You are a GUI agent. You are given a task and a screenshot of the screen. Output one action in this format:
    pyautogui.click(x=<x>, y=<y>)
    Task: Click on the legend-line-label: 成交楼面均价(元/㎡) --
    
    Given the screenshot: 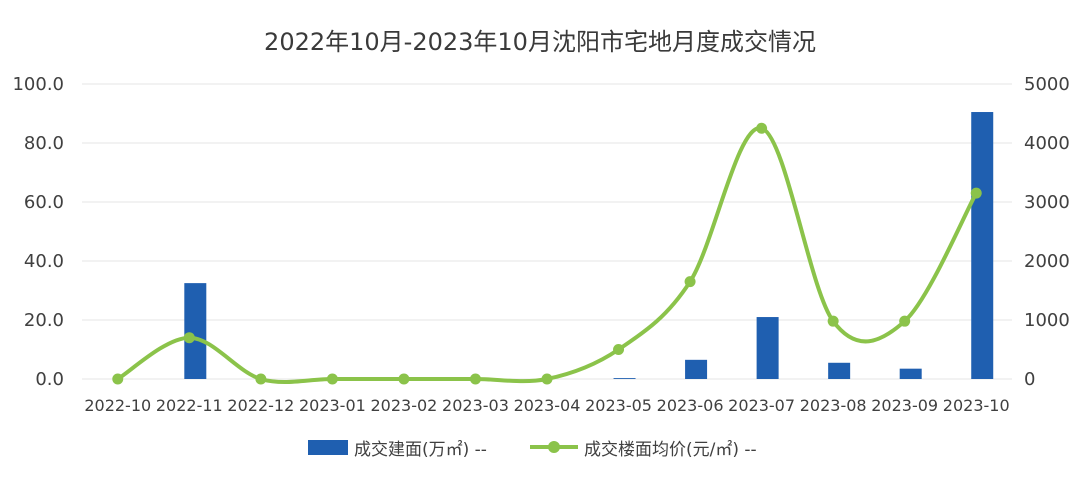 What is the action you would take?
    pyautogui.click(x=670, y=449)
    